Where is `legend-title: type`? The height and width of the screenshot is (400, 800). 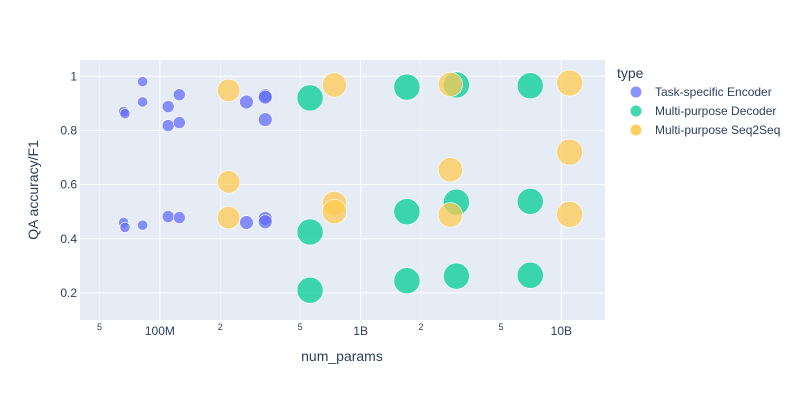
legend-title: type is located at coordinates (630, 73).